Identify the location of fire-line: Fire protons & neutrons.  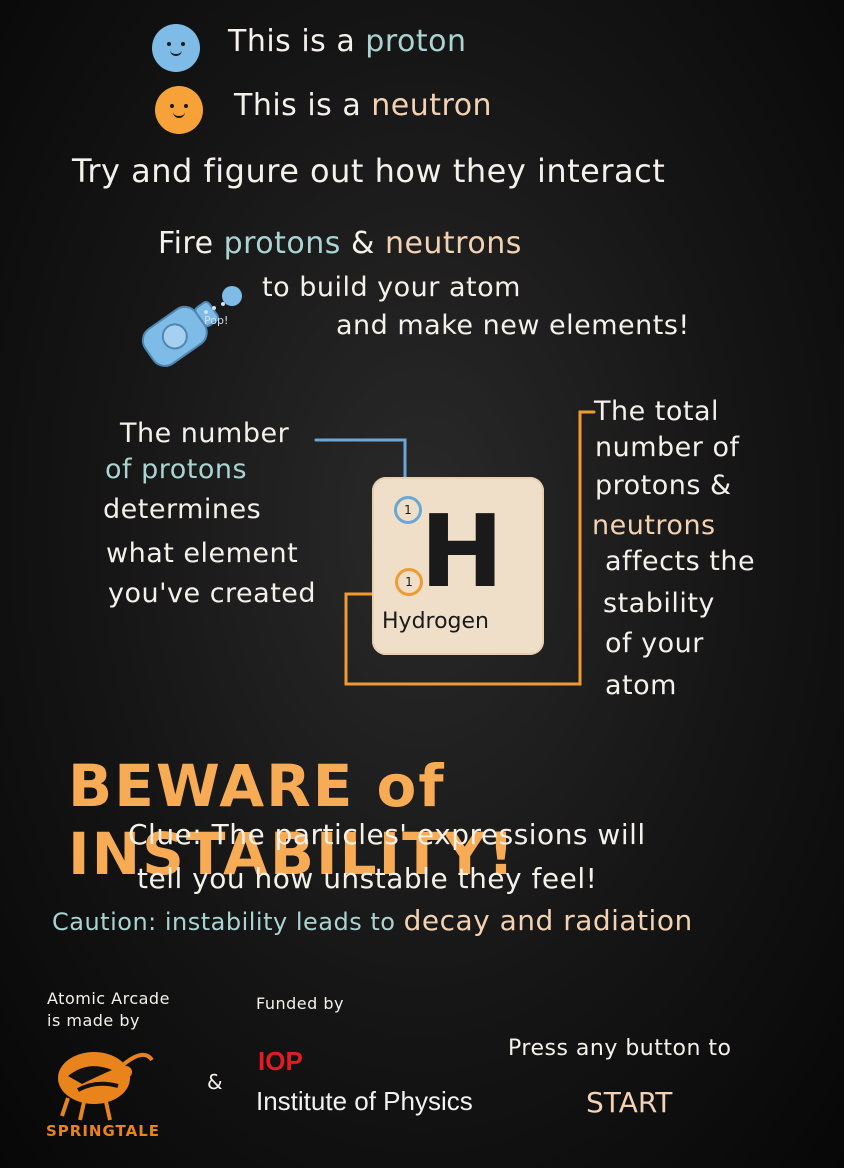
(340, 243).